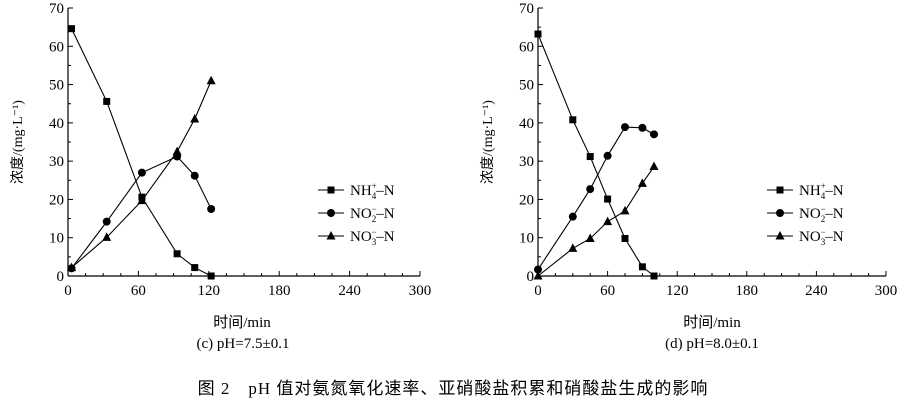 This screenshot has width=906, height=404. Describe the element at coordinates (242, 323) in the screenshot. I see `x-axis-label-c: 时间/min` at that location.